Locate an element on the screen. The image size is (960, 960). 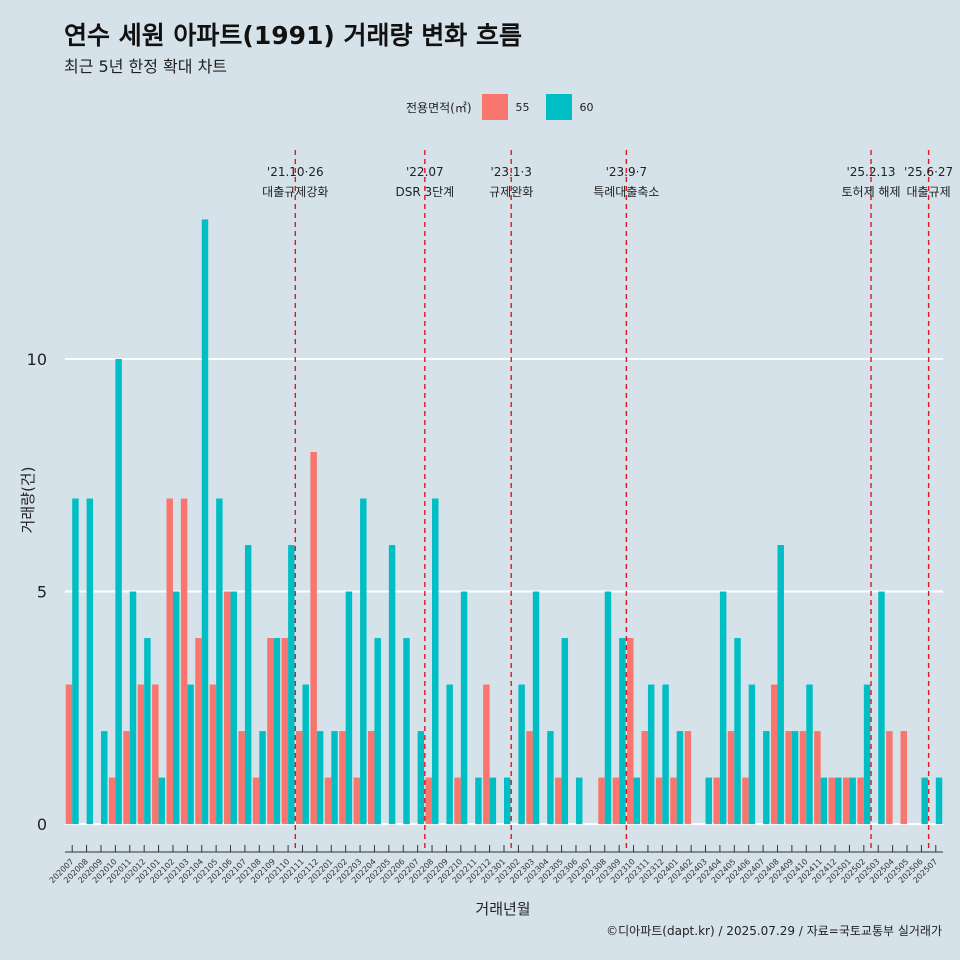
event-name-label: 토허제 해제 is located at coordinates (871, 192).